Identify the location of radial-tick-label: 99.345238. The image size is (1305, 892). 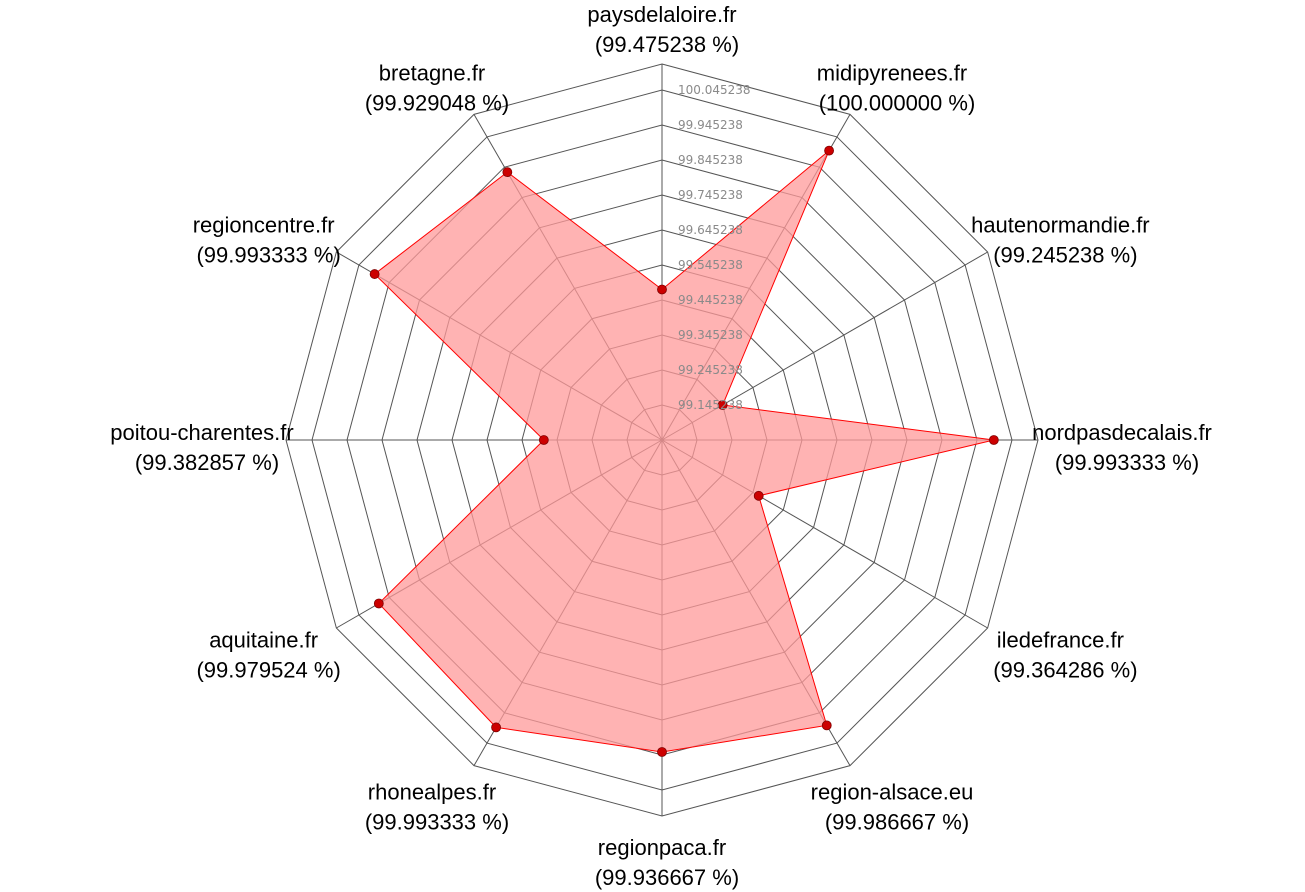
(710, 335).